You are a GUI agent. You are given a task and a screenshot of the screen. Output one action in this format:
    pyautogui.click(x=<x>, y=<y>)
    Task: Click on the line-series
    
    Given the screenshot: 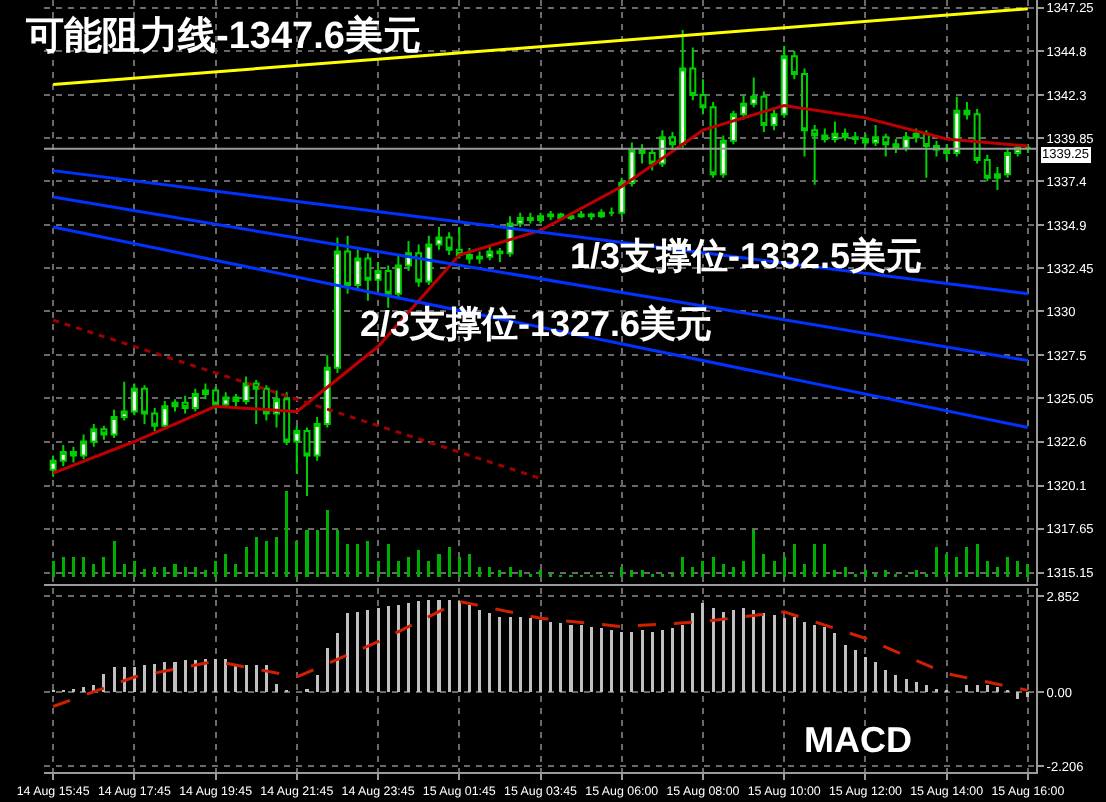 What is the action you would take?
    pyautogui.click(x=540, y=654)
    